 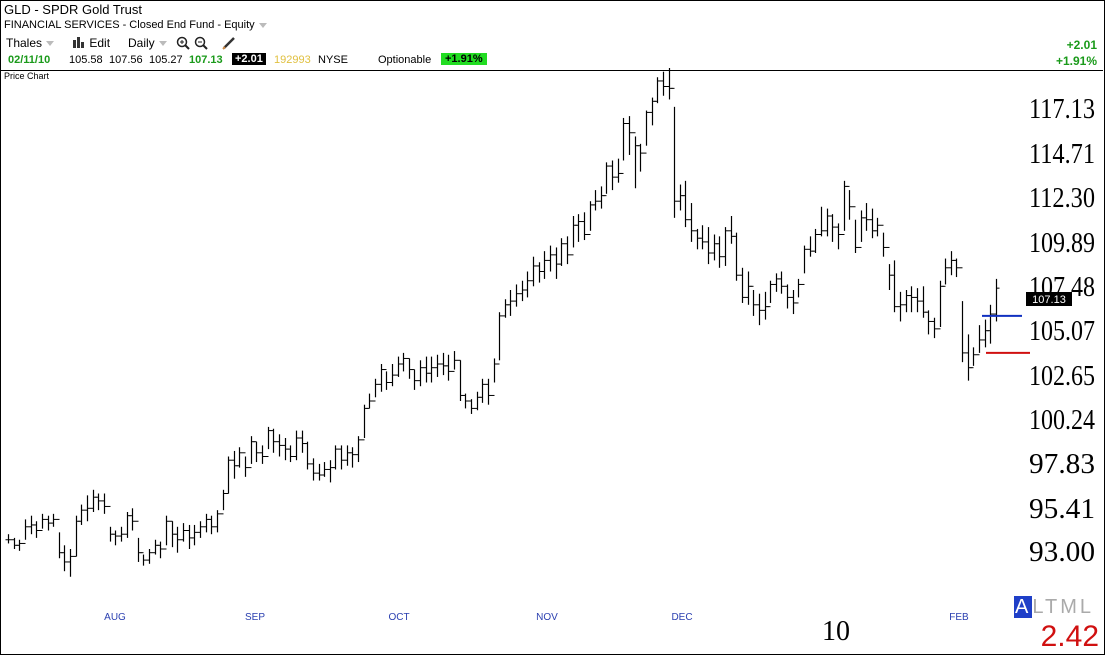 I want to click on edit-button: Edit, so click(x=91, y=43).